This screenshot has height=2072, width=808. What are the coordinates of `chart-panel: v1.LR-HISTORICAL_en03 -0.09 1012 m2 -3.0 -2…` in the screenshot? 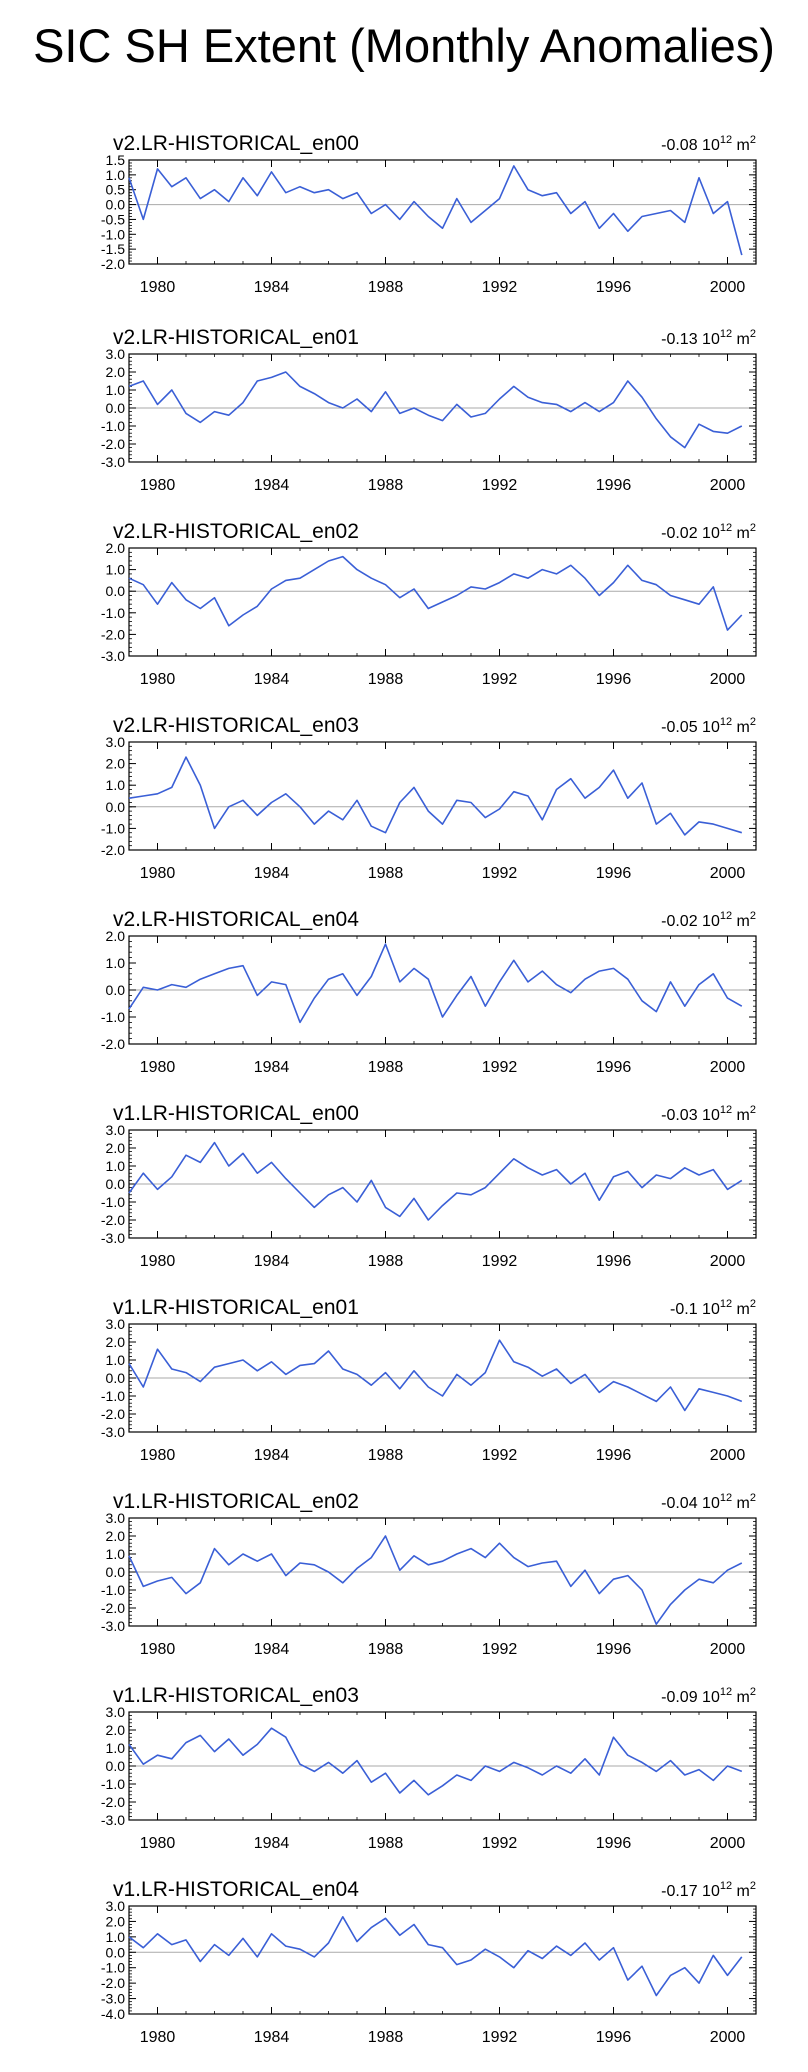 It's located at (429, 1768).